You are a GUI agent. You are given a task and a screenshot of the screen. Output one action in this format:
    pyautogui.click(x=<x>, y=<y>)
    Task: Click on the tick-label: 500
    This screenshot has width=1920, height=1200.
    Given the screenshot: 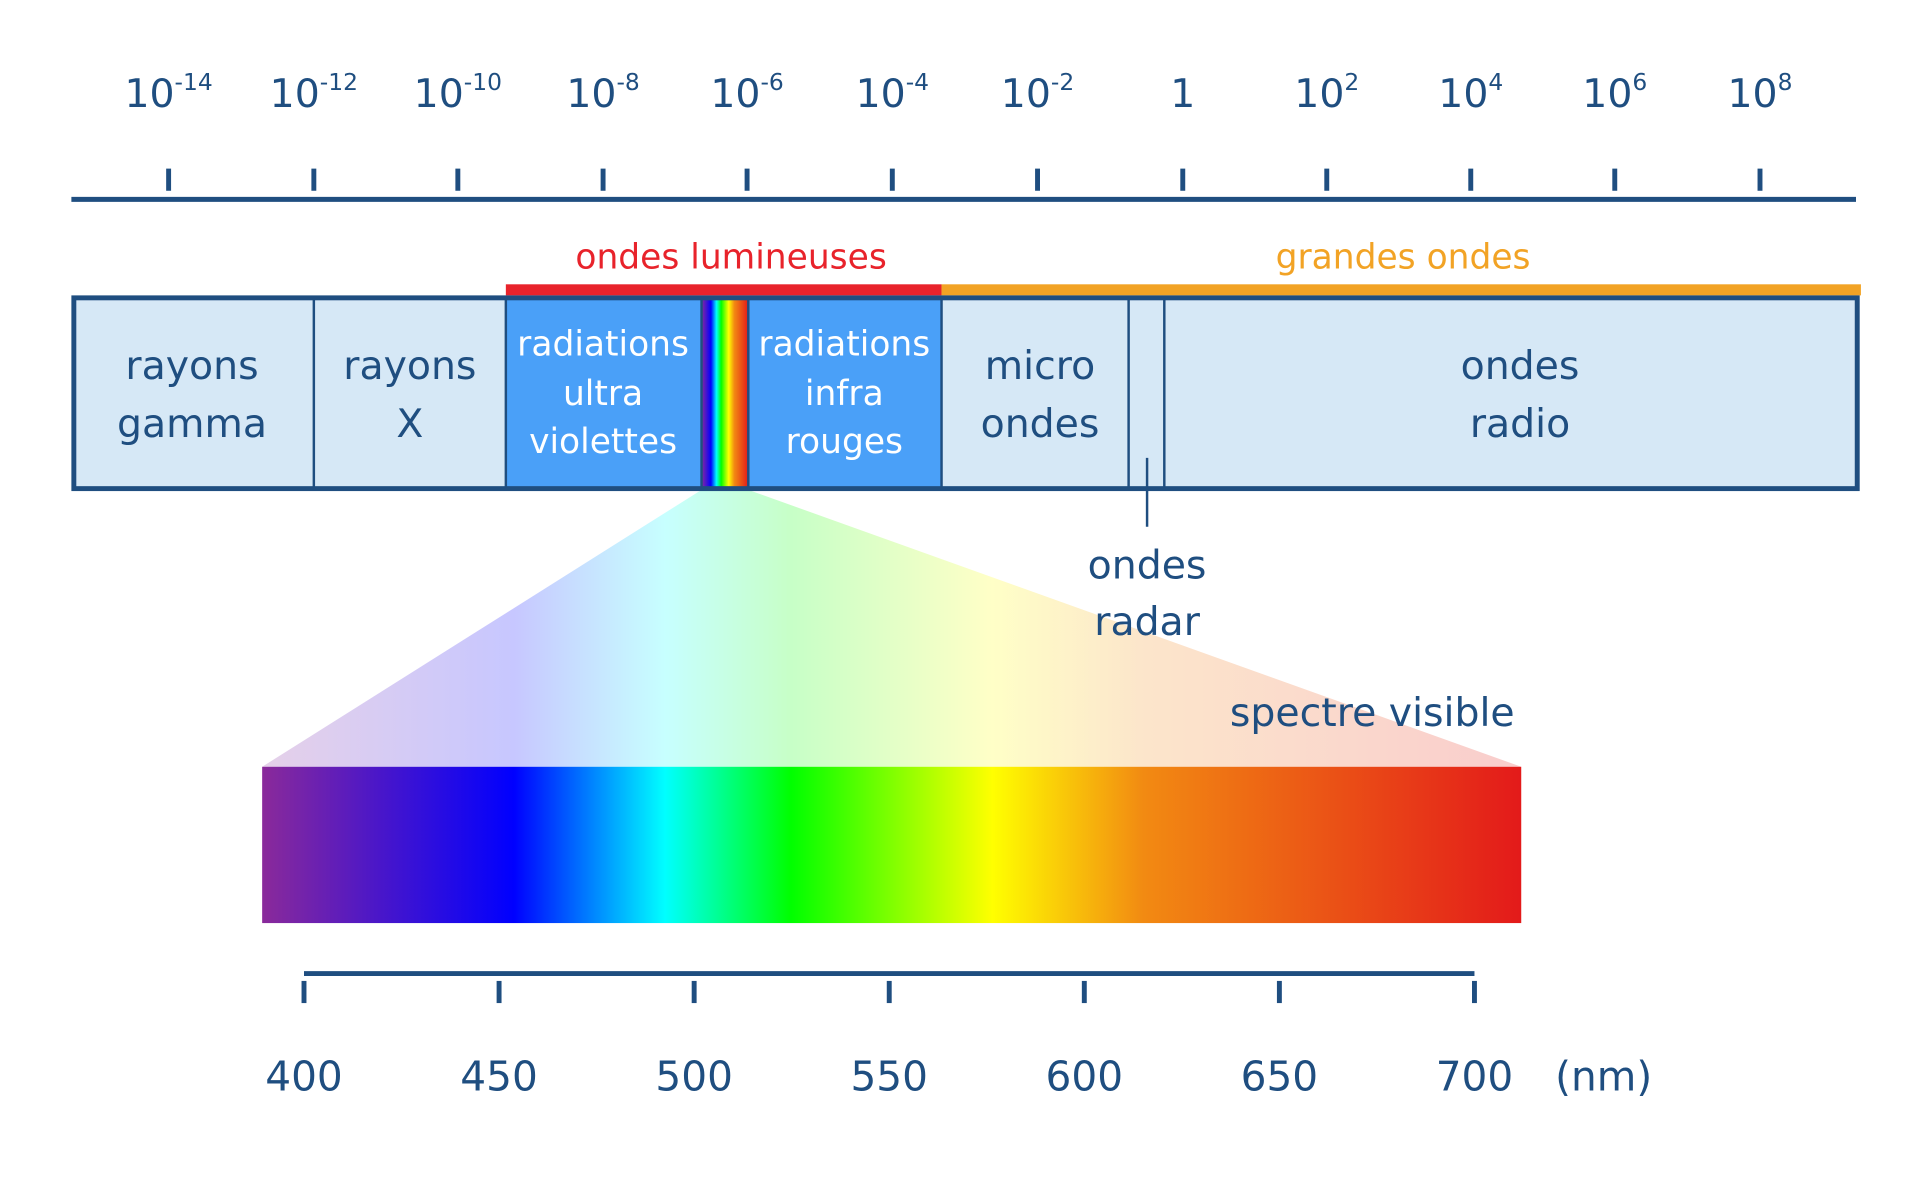 What is the action you would take?
    pyautogui.click(x=694, y=1076)
    